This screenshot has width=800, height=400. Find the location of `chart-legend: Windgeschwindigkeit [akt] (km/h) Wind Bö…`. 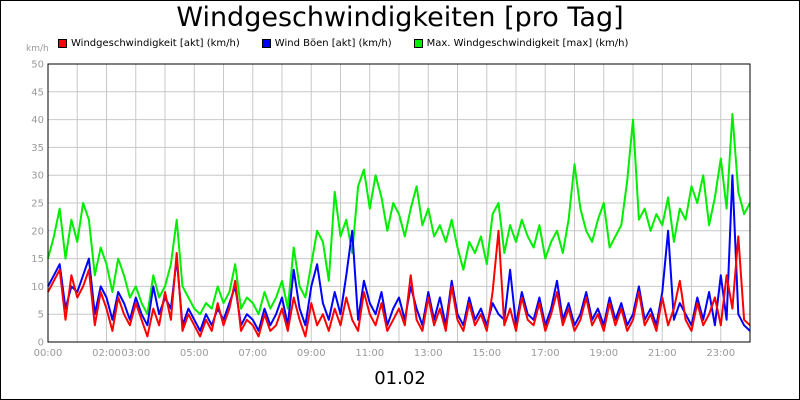

chart-legend: Windgeschwindigkeit [akt] (km/h) Wind Bö… is located at coordinates (354, 43).